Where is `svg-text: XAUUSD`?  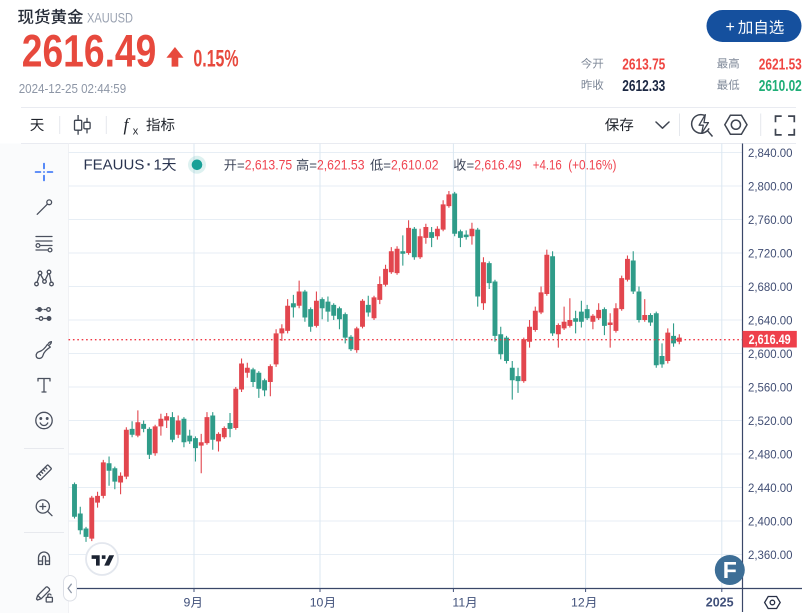 svg-text: XAUUSD is located at coordinates (110, 17).